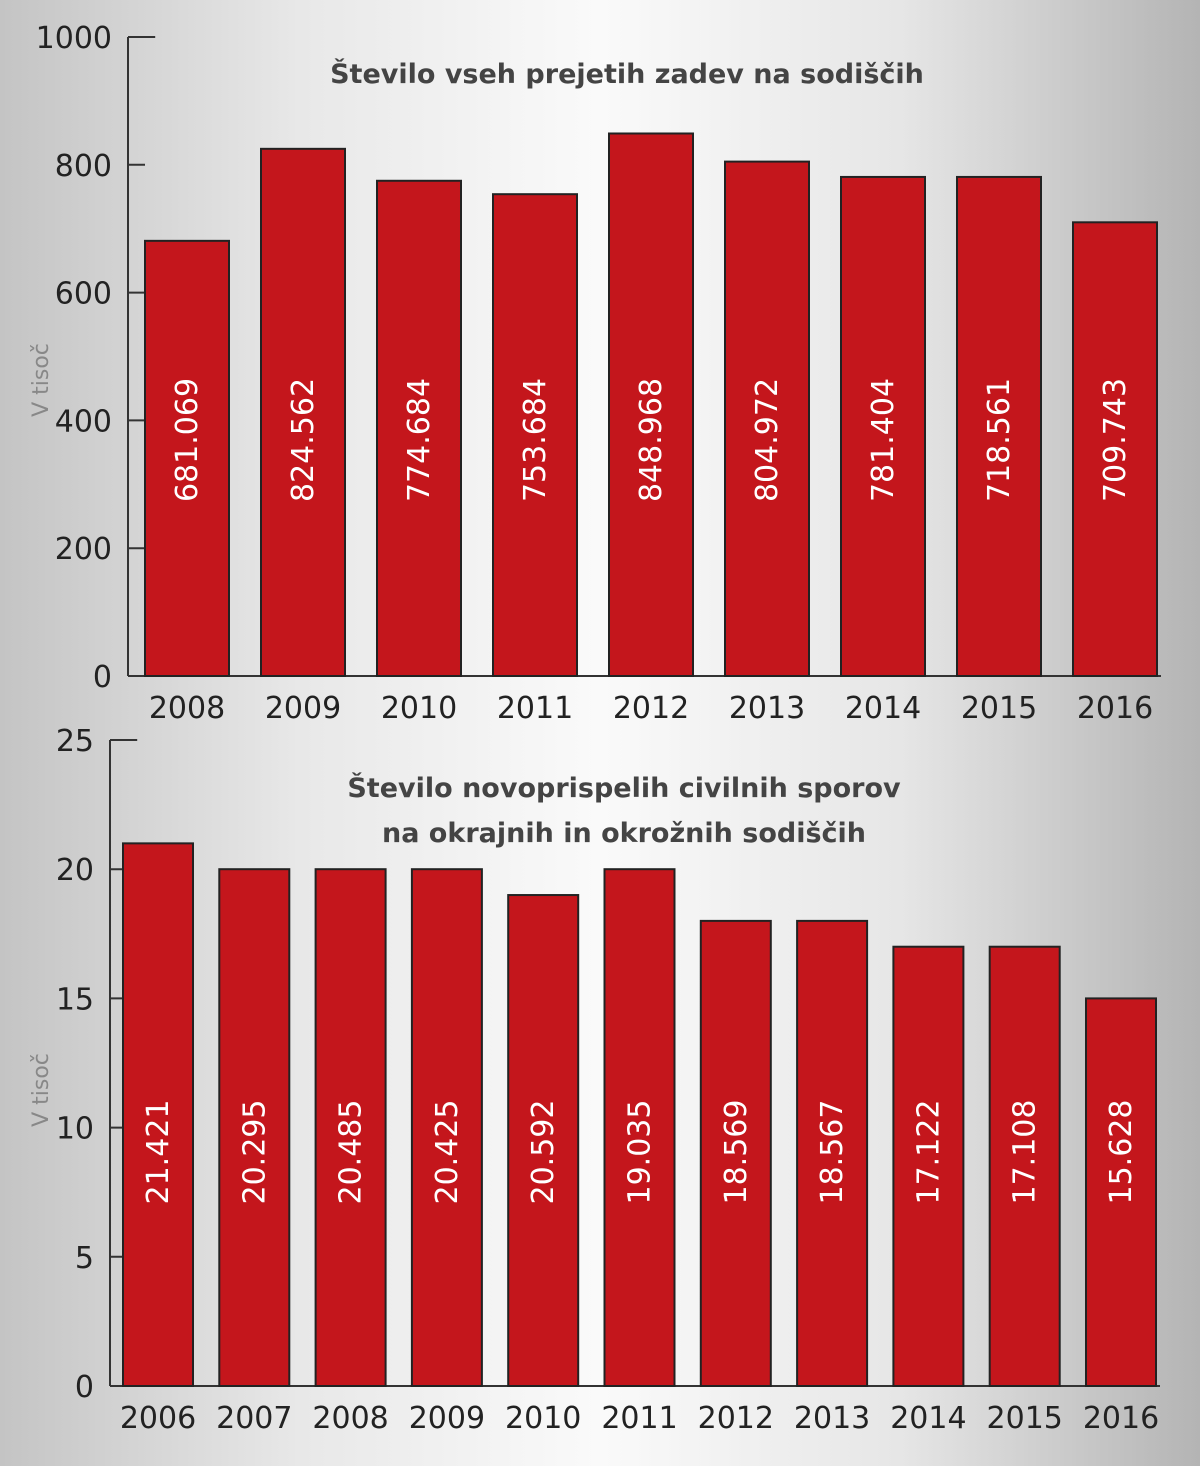 The height and width of the screenshot is (1466, 1200). Describe the element at coordinates (84, 1258) in the screenshot. I see `y-tick-label: 5` at that location.